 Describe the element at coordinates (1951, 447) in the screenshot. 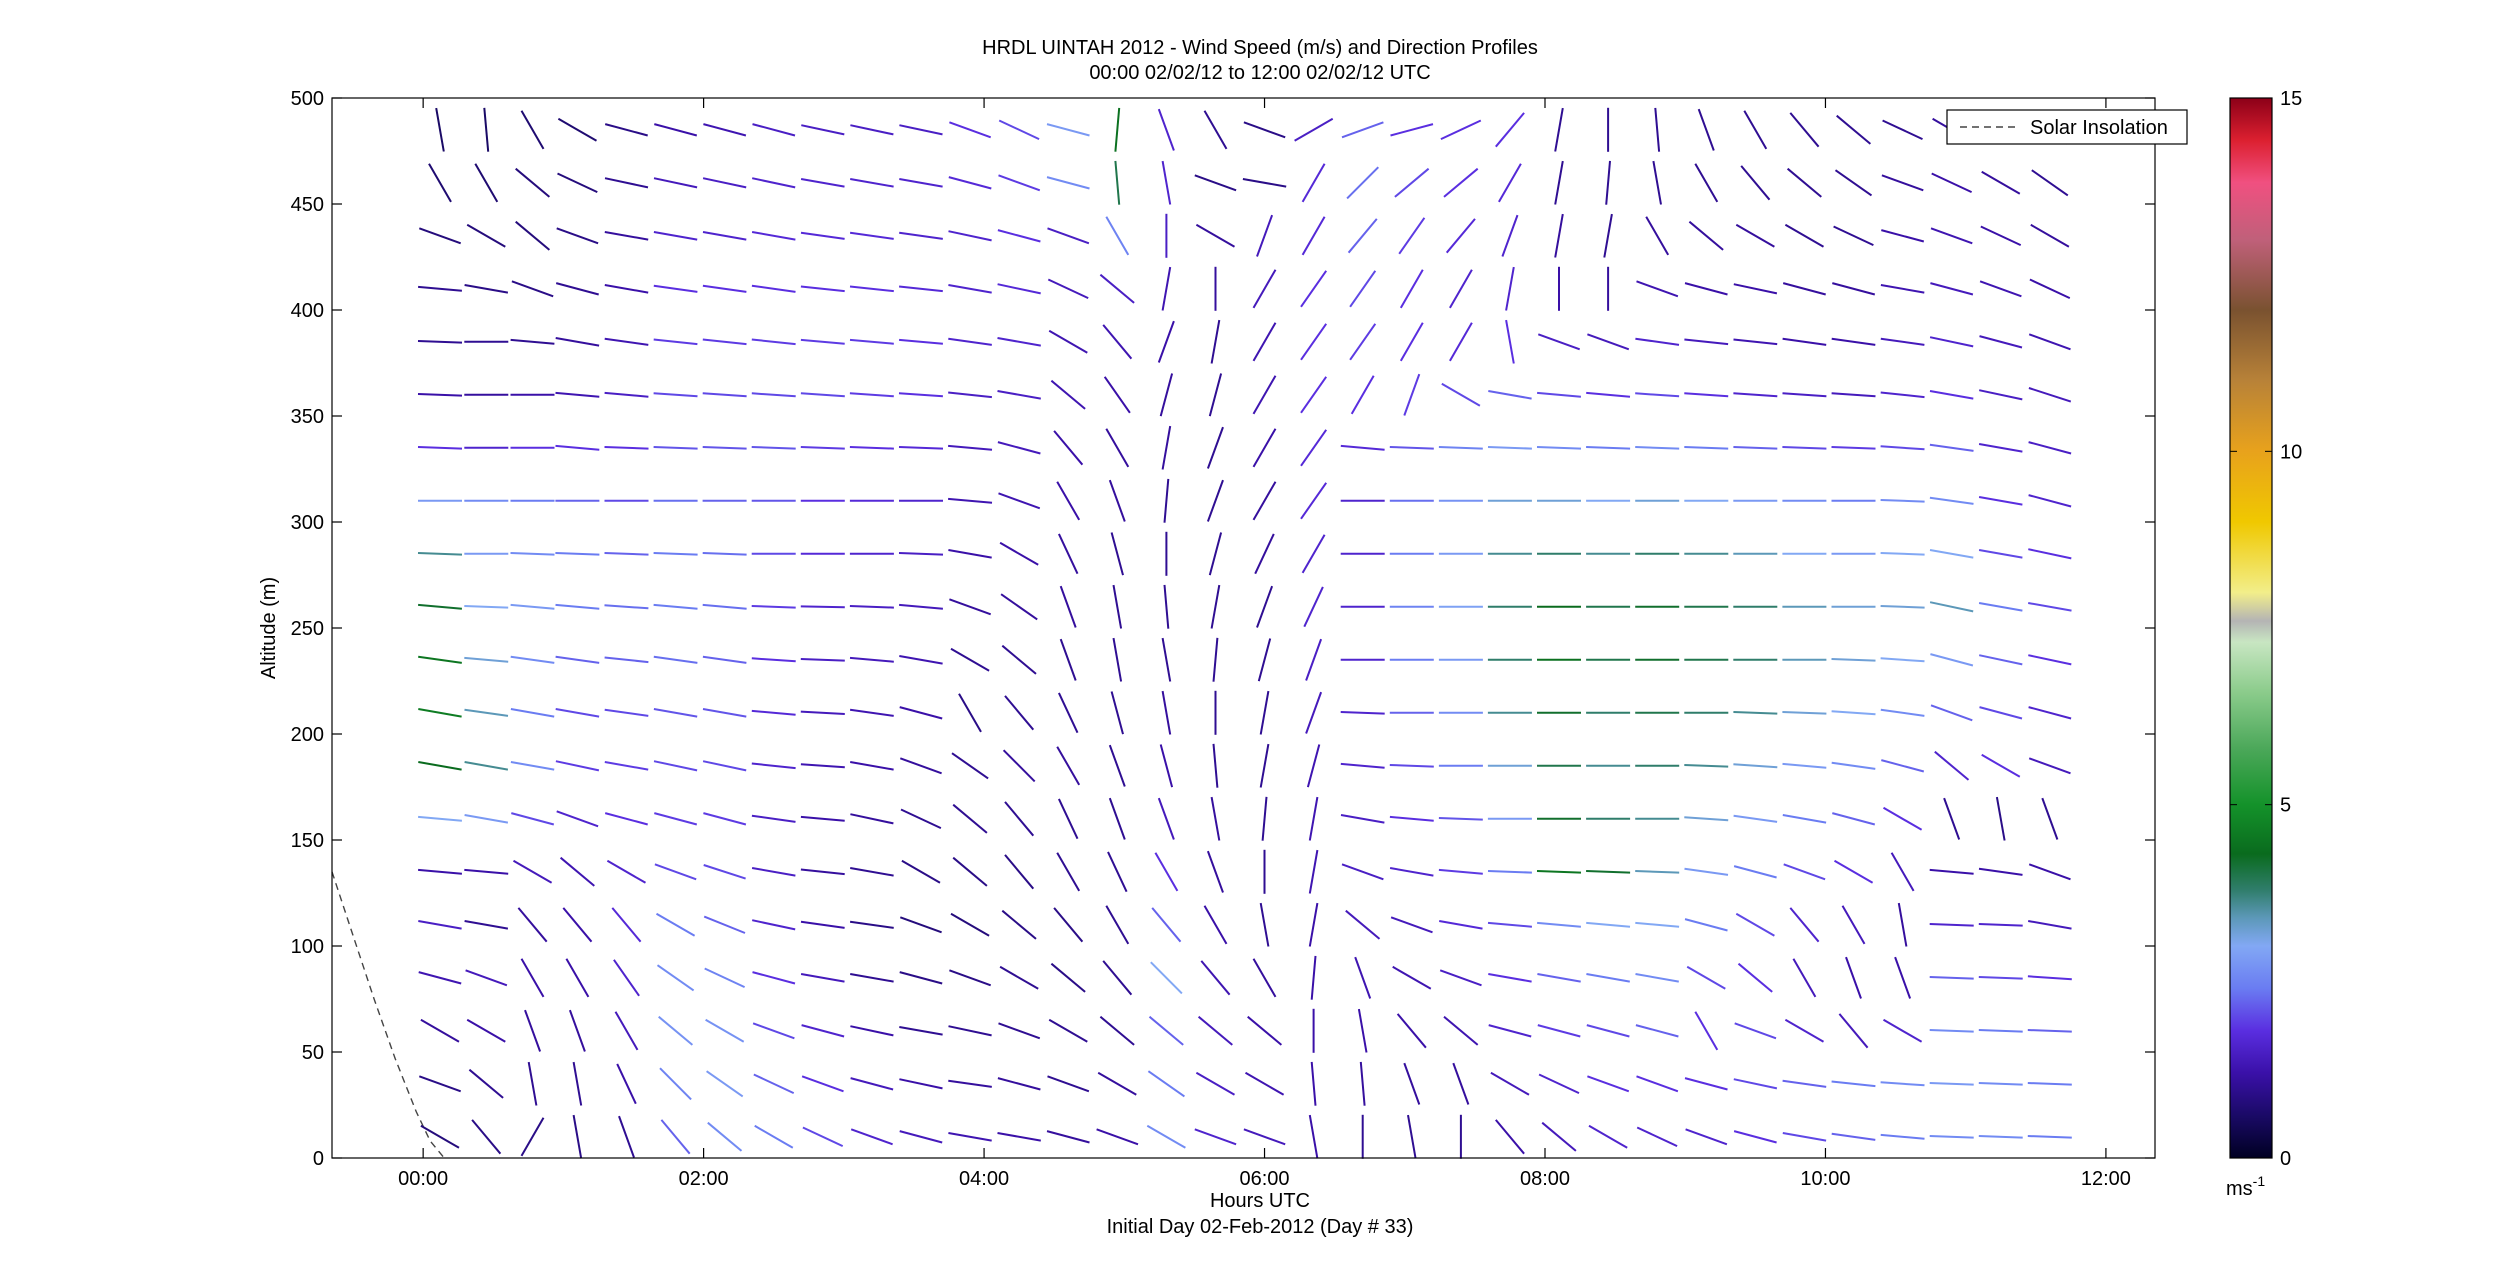

I see `wind-barb-t31-z13` at that location.